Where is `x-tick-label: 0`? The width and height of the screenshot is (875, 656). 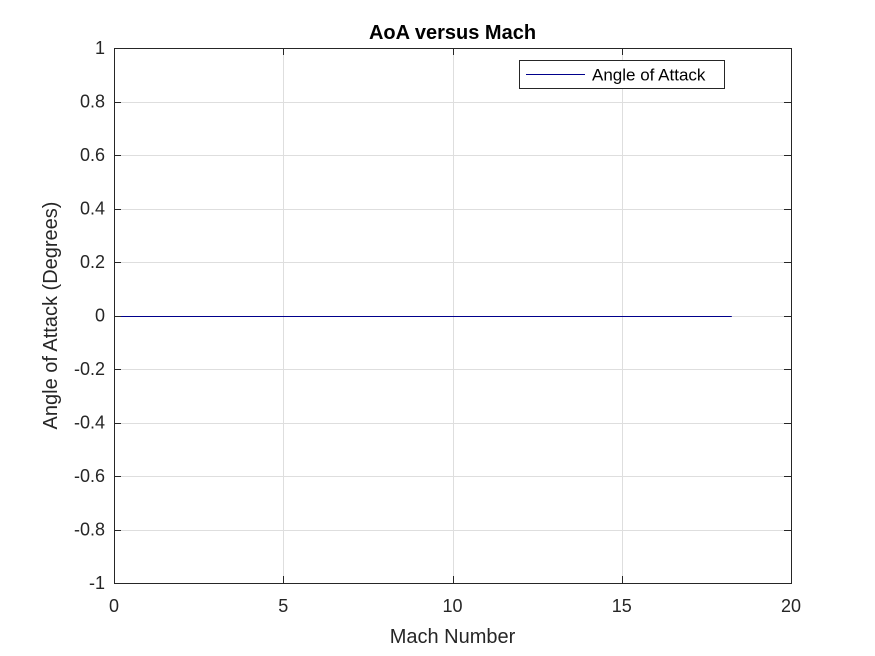
x-tick-label: 0 is located at coordinates (114, 606).